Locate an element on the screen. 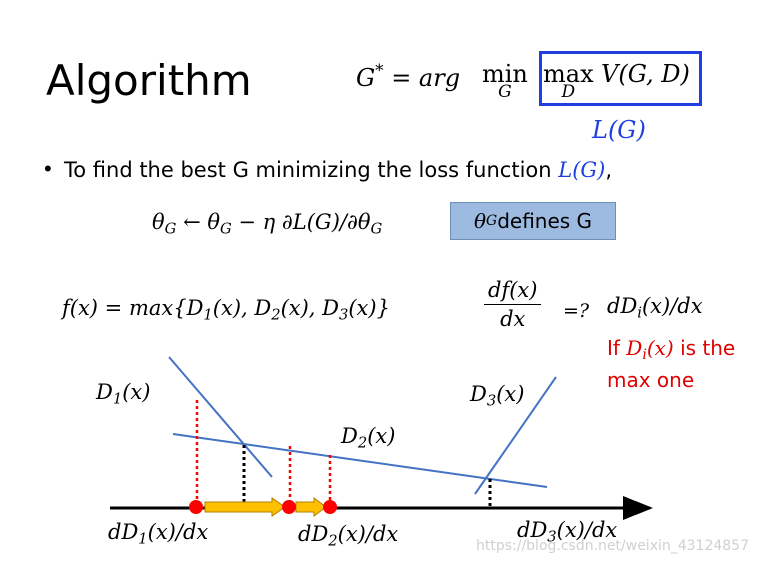 The height and width of the screenshot is (564, 759). defines-text: defines G is located at coordinates (545, 221).